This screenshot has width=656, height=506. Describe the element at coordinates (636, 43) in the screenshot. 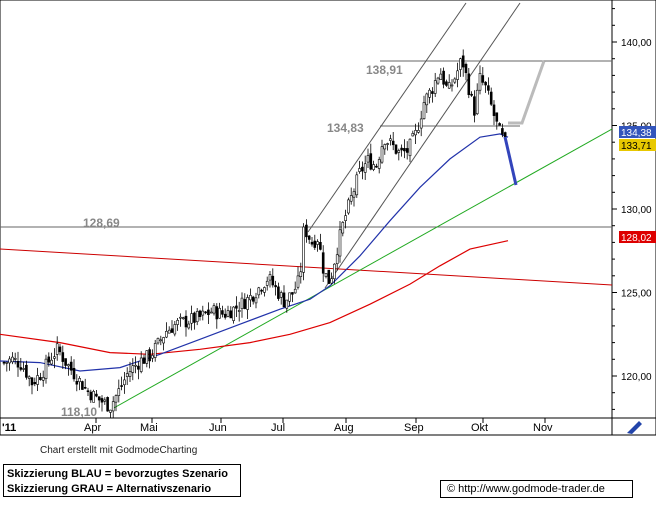

I see `y-tick-label: 140,00` at that location.